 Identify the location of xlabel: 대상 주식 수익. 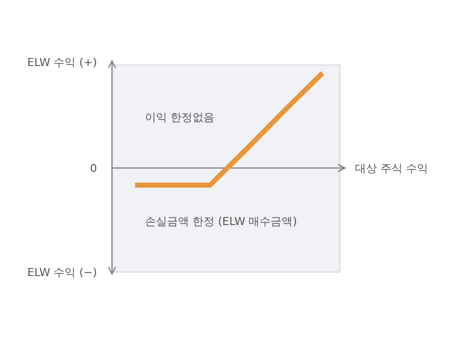
(391, 169).